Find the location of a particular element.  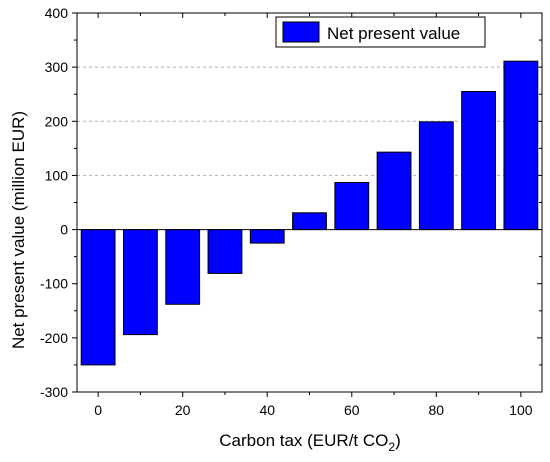

y-tick-label: 0 is located at coordinates (64, 230).